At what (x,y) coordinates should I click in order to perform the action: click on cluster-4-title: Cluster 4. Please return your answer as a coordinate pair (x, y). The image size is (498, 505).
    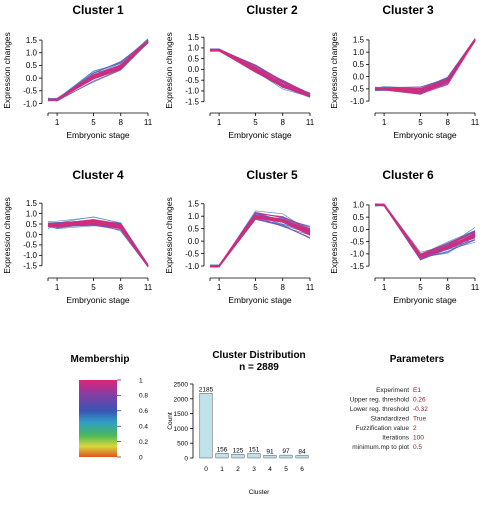
    Looking at the image, I should click on (98, 175).